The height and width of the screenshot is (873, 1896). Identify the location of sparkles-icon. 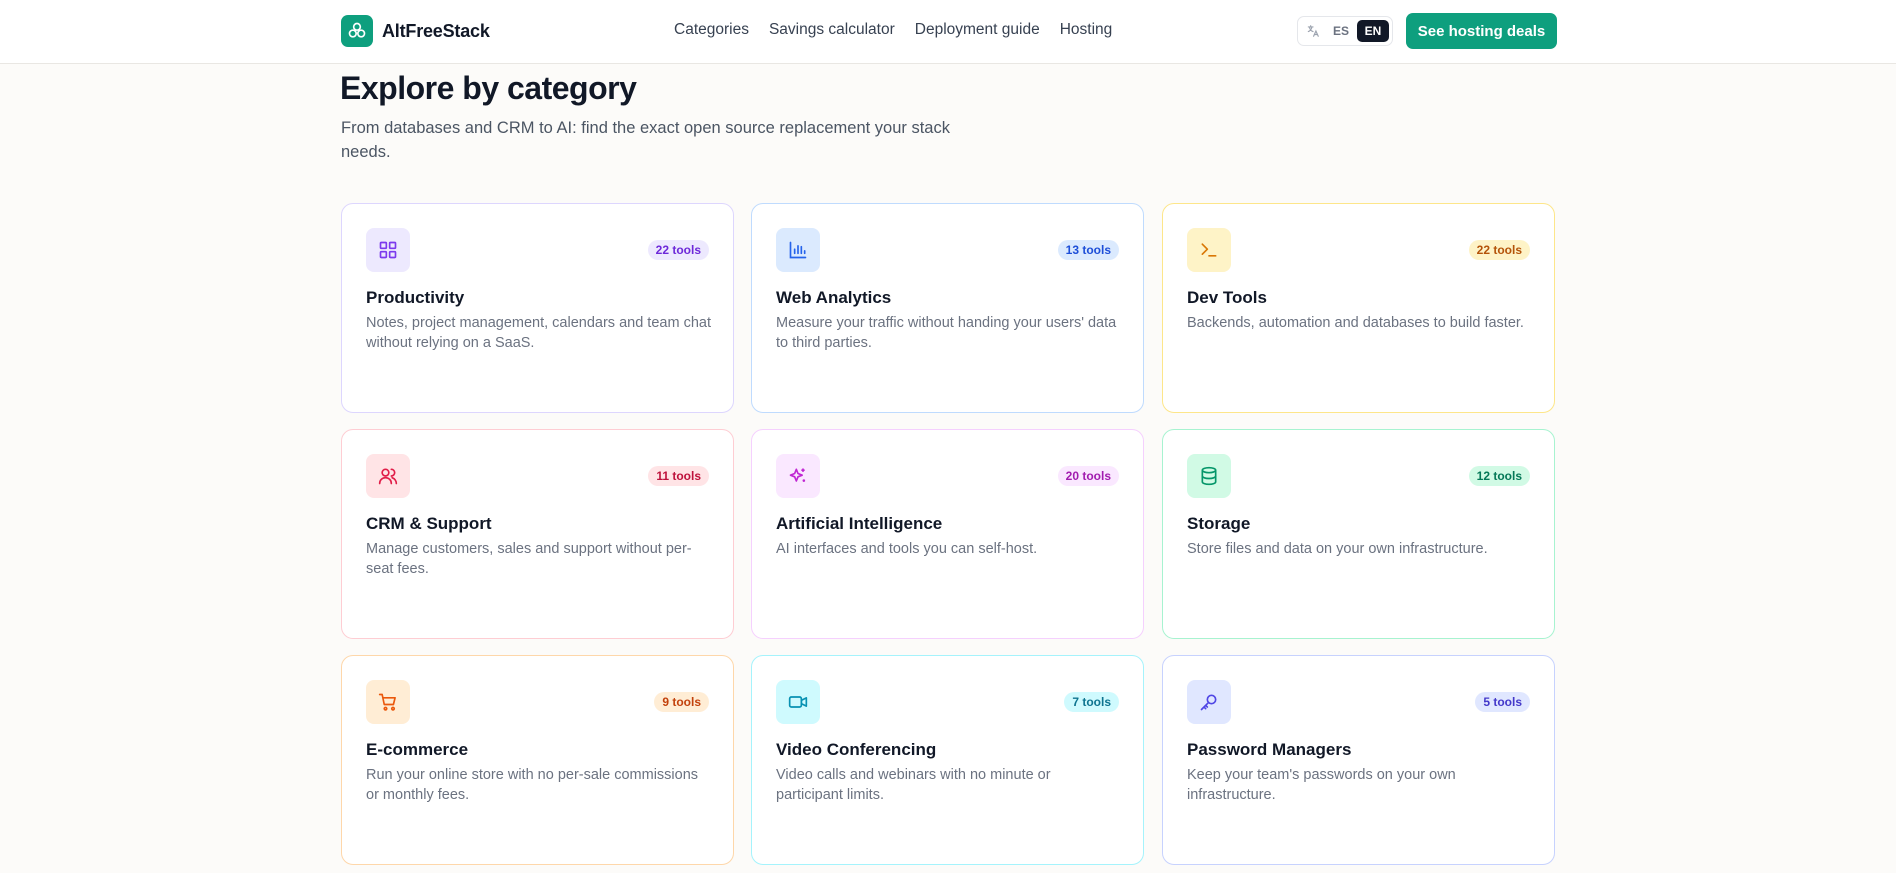
(798, 476).